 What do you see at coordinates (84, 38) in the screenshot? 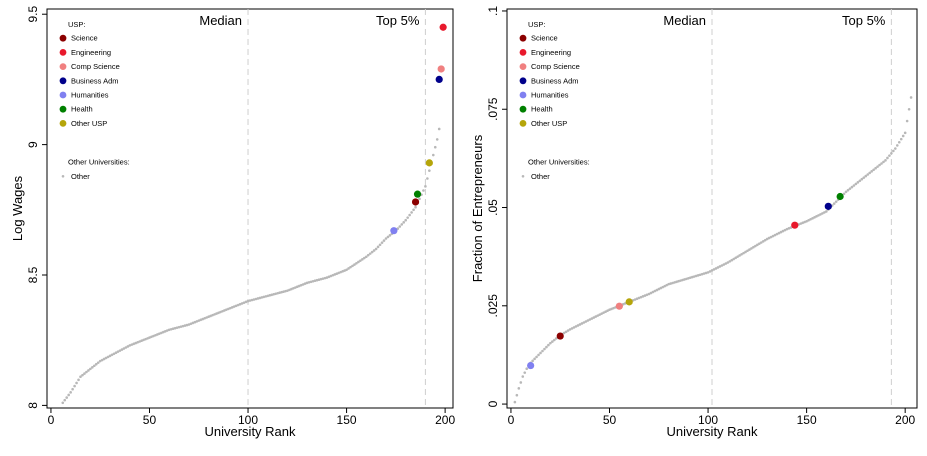
I see `legend-label: Science` at bounding box center [84, 38].